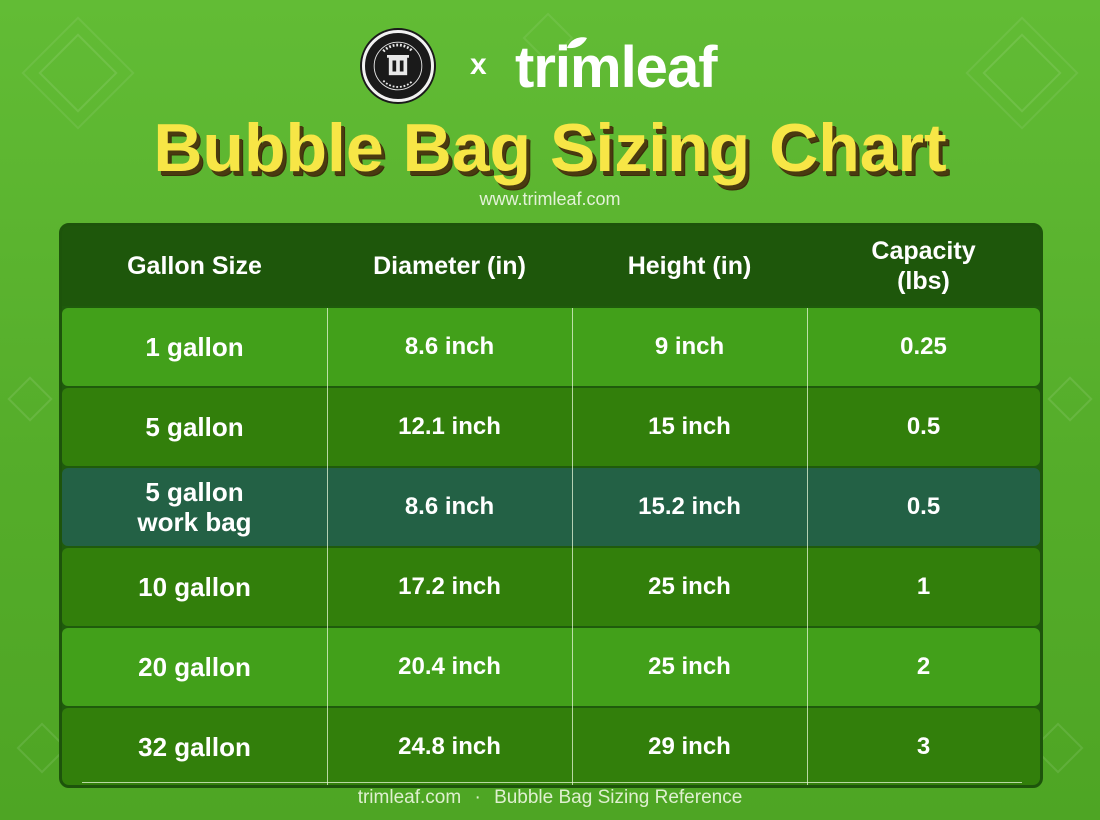  Describe the element at coordinates (194, 427) in the screenshot. I see `cell-gallon-size: 5 gallon` at that location.